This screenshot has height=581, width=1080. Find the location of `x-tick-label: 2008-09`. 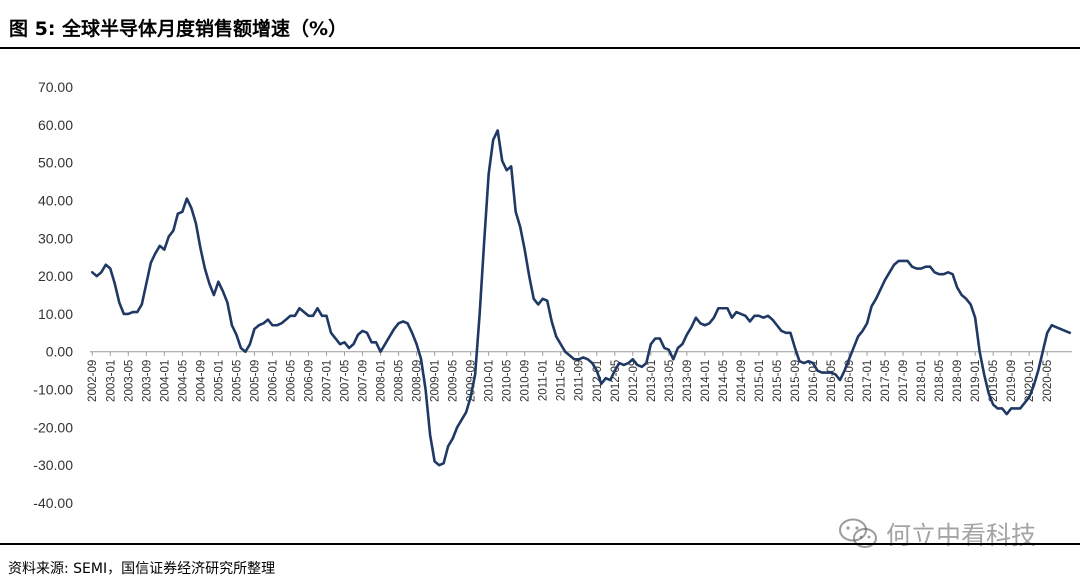

x-tick-label: 2008-09 is located at coordinates (418, 381).